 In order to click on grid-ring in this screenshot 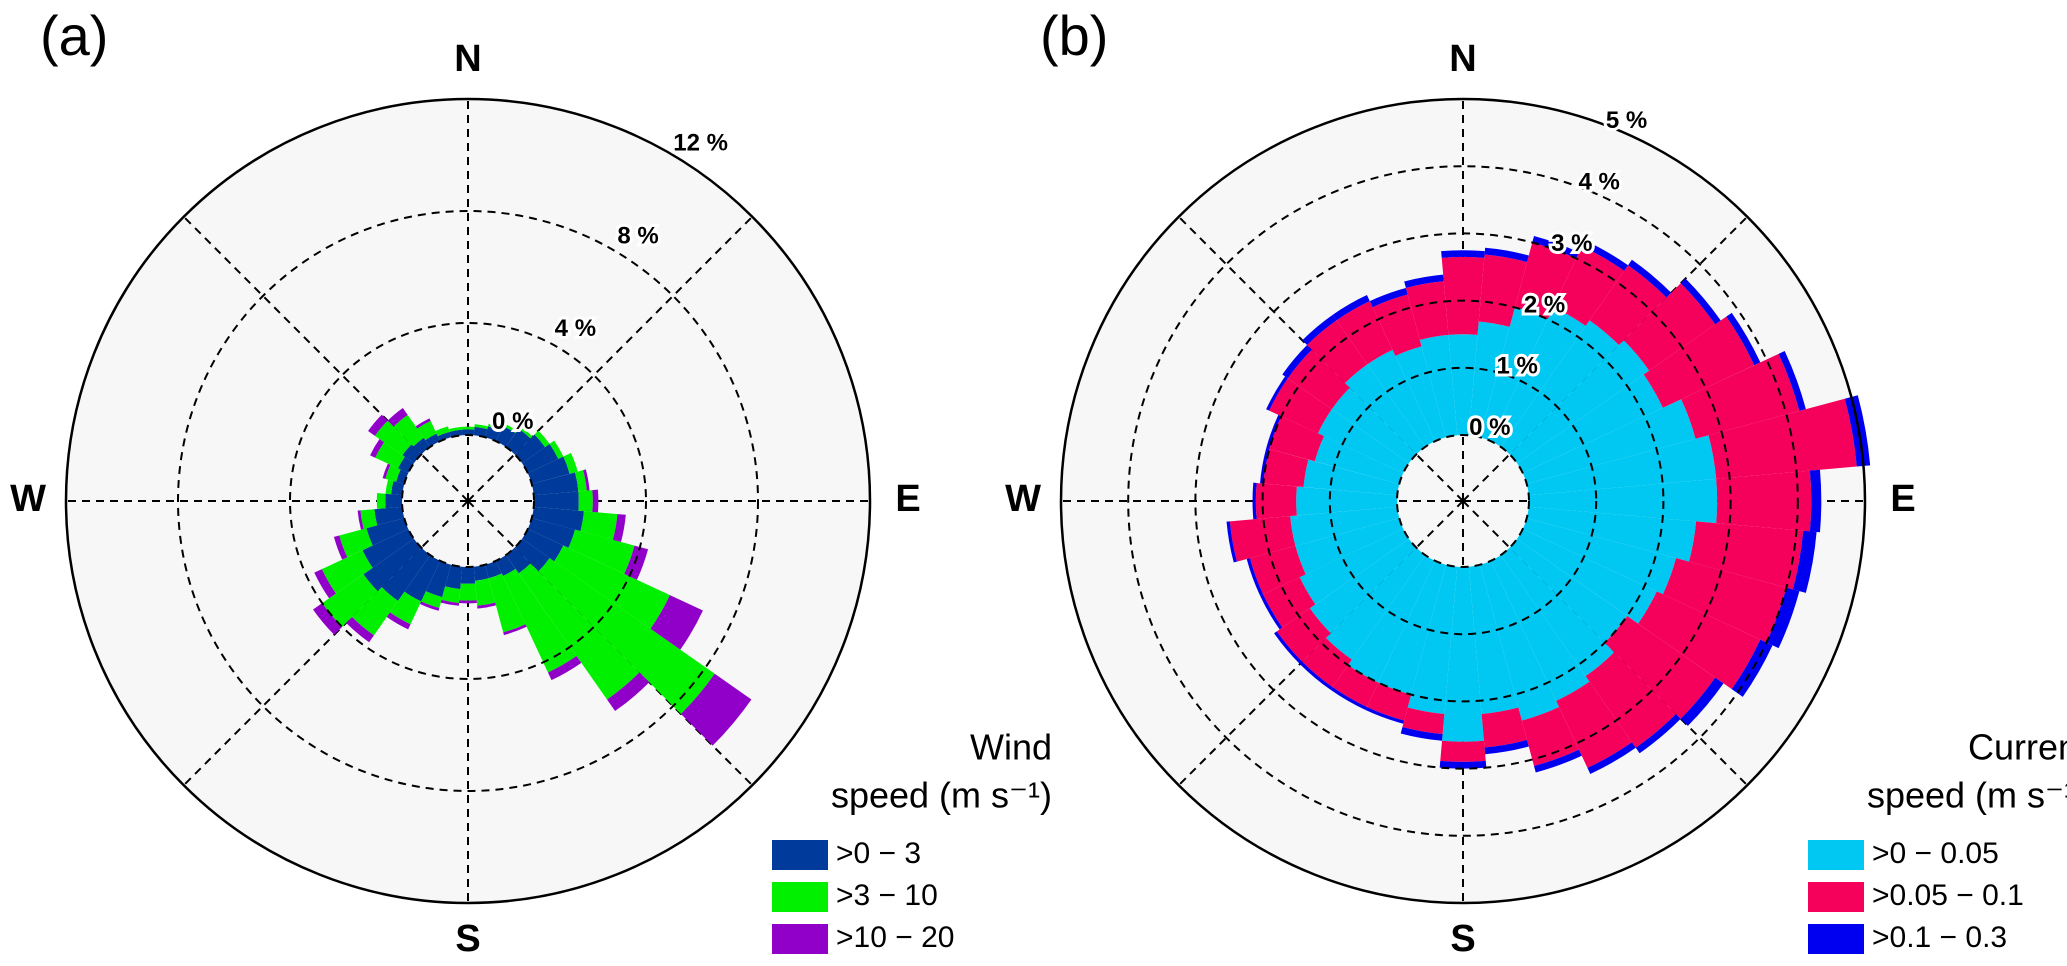, I will do `click(1463, 501)`.